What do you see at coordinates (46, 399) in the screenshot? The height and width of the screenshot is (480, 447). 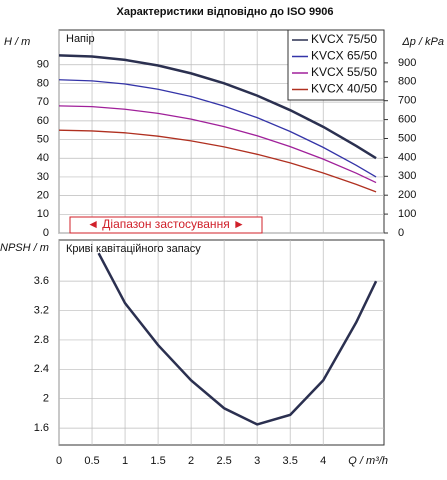 I see `y-tick-label: 2` at bounding box center [46, 399].